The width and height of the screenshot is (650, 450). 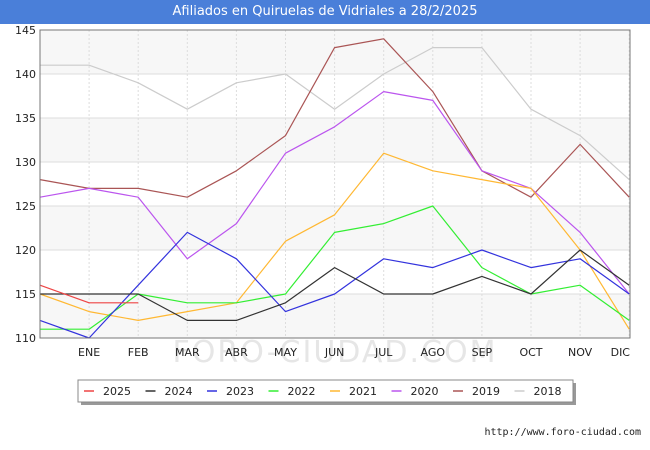 What do you see at coordinates (187, 352) in the screenshot?
I see `x-tick-label: MAR` at bounding box center [187, 352].